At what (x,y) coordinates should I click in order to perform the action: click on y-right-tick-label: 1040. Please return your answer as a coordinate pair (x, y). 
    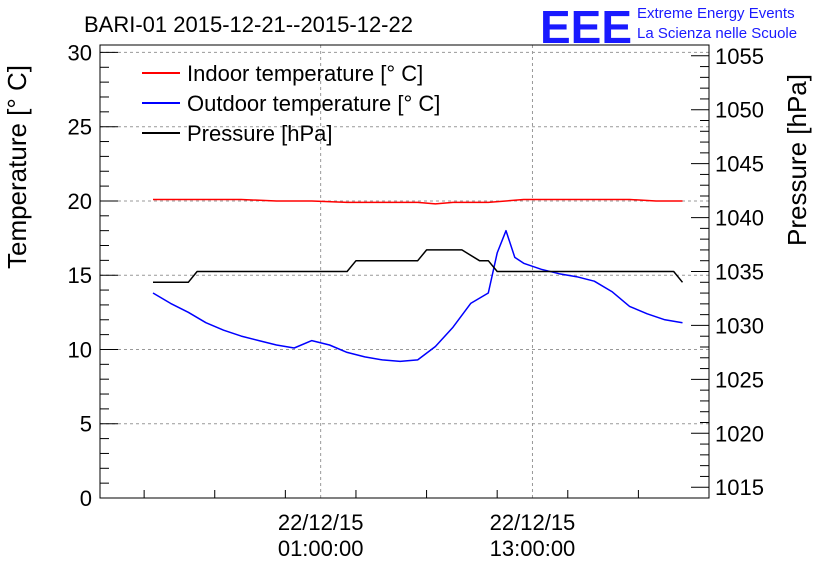
    Looking at the image, I should click on (739, 218).